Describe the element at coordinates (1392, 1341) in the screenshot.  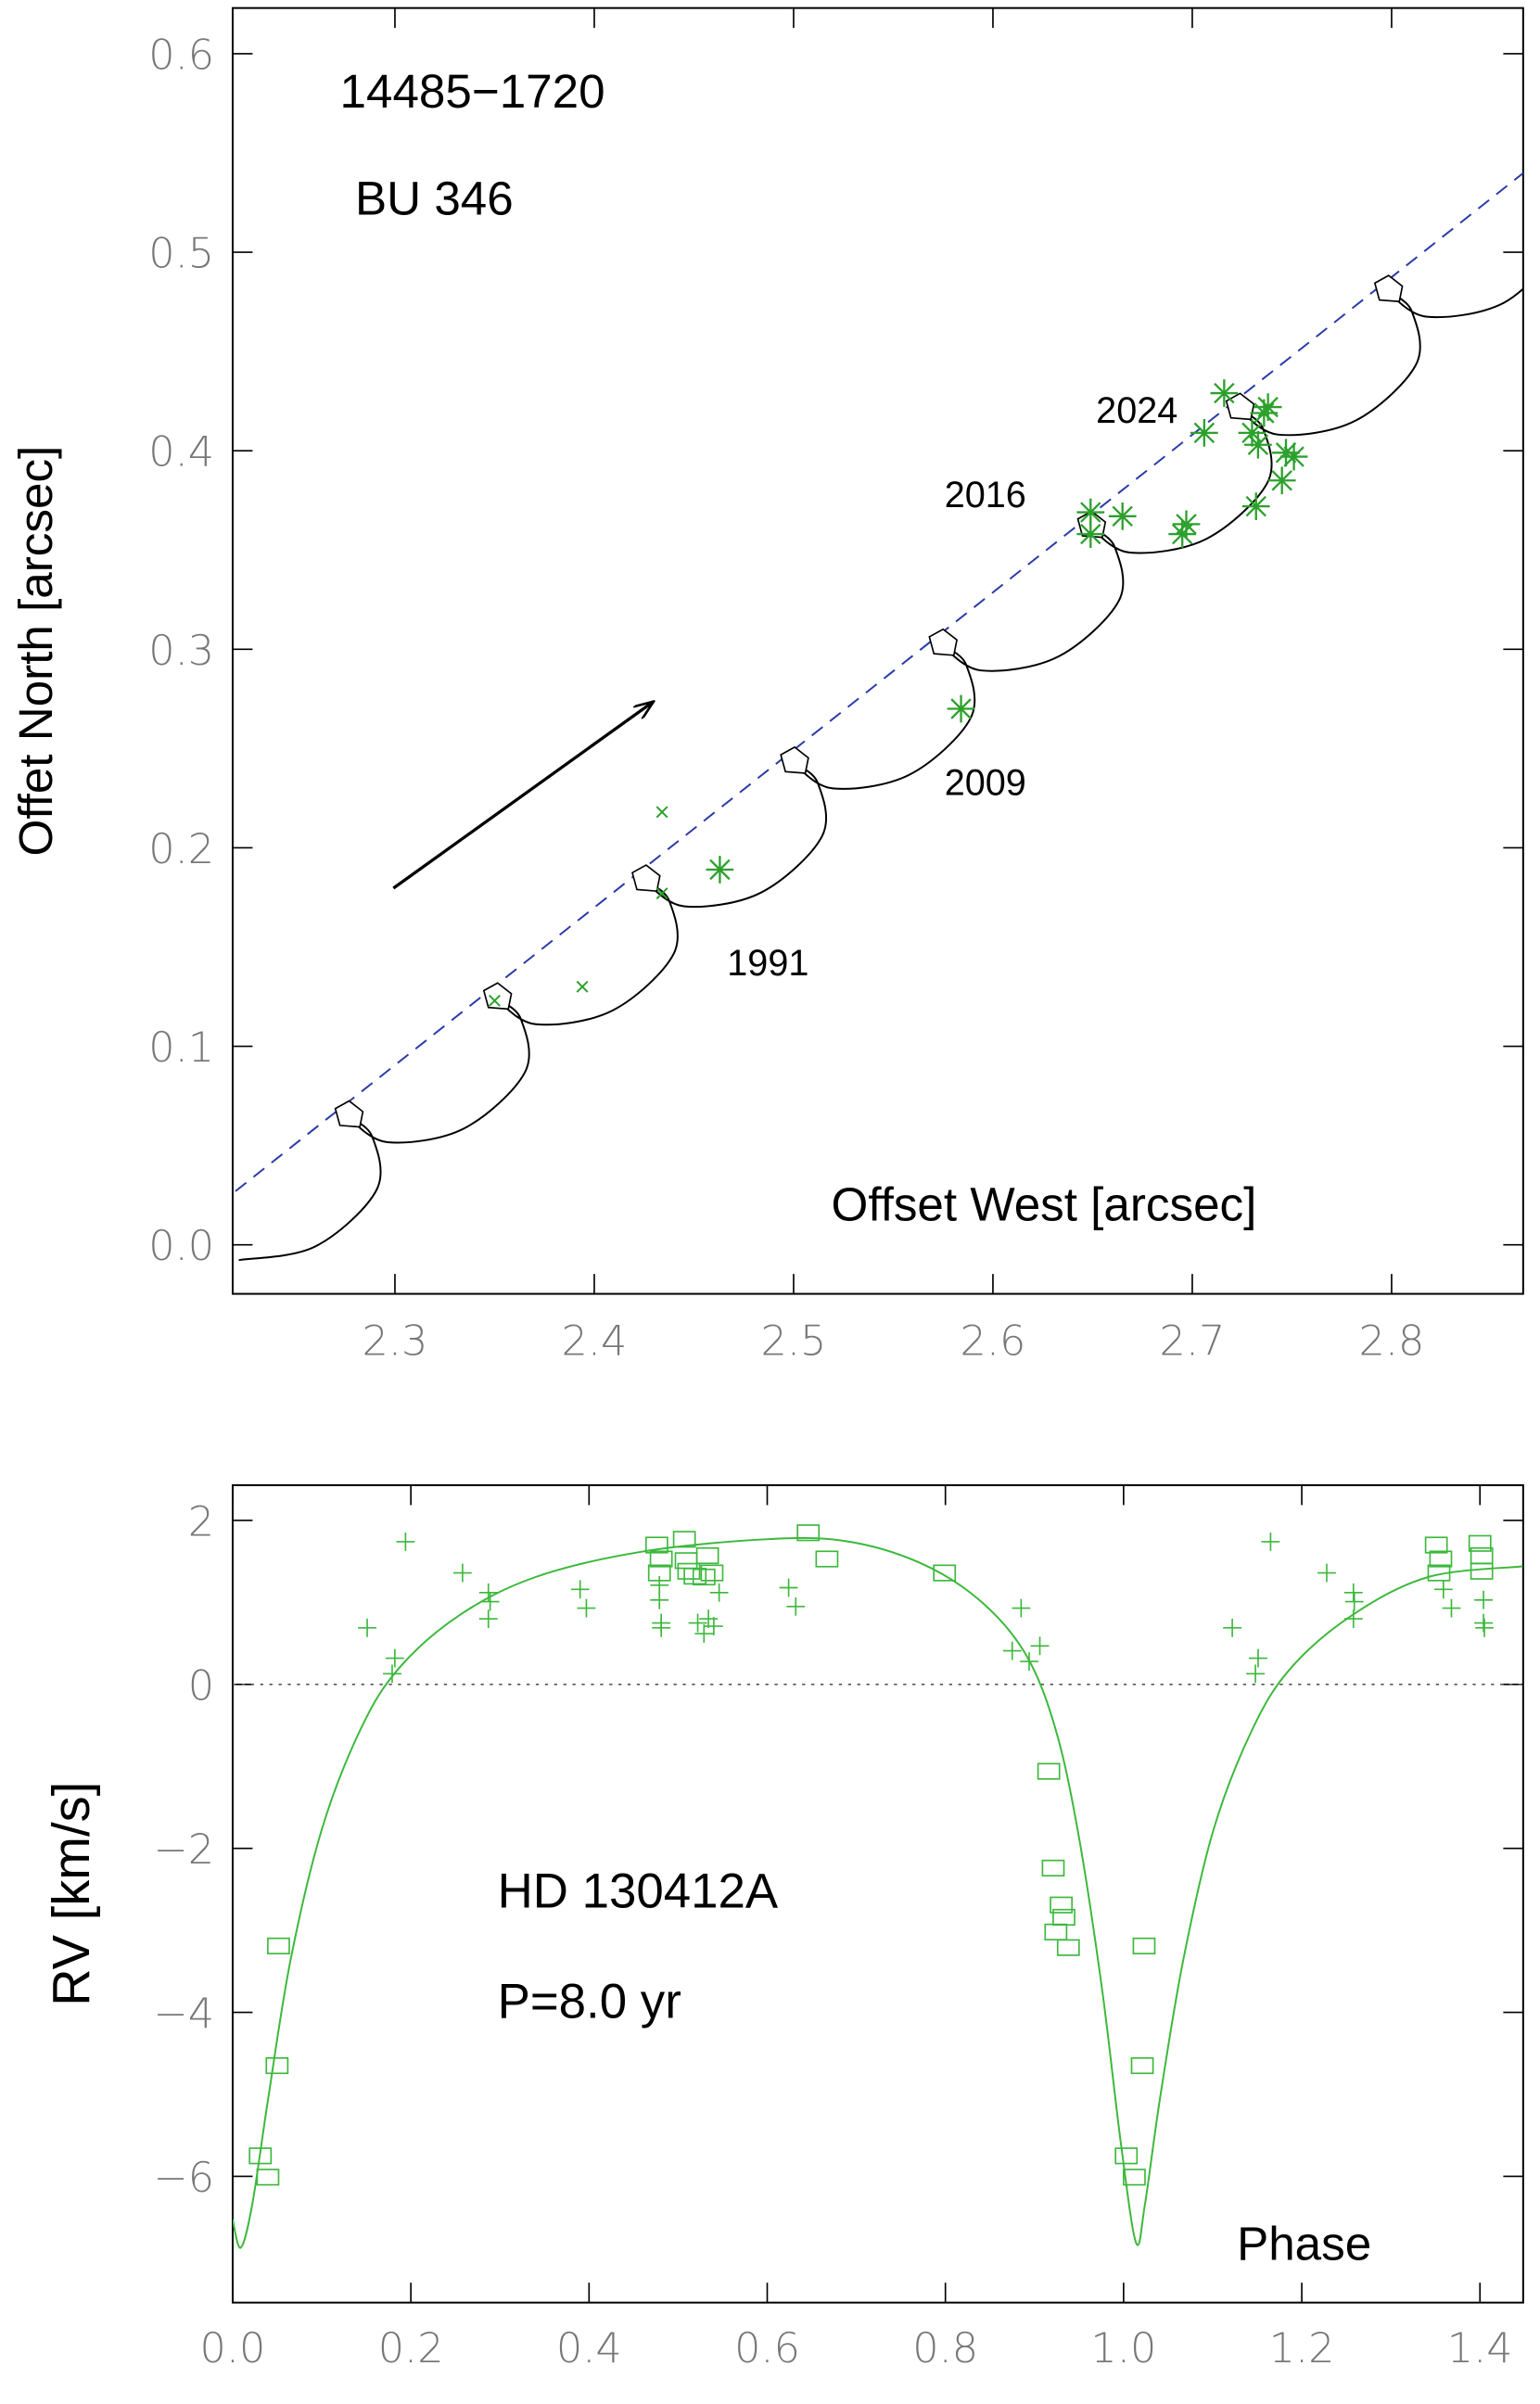
I see `x-tick-label: 2.8` at that location.